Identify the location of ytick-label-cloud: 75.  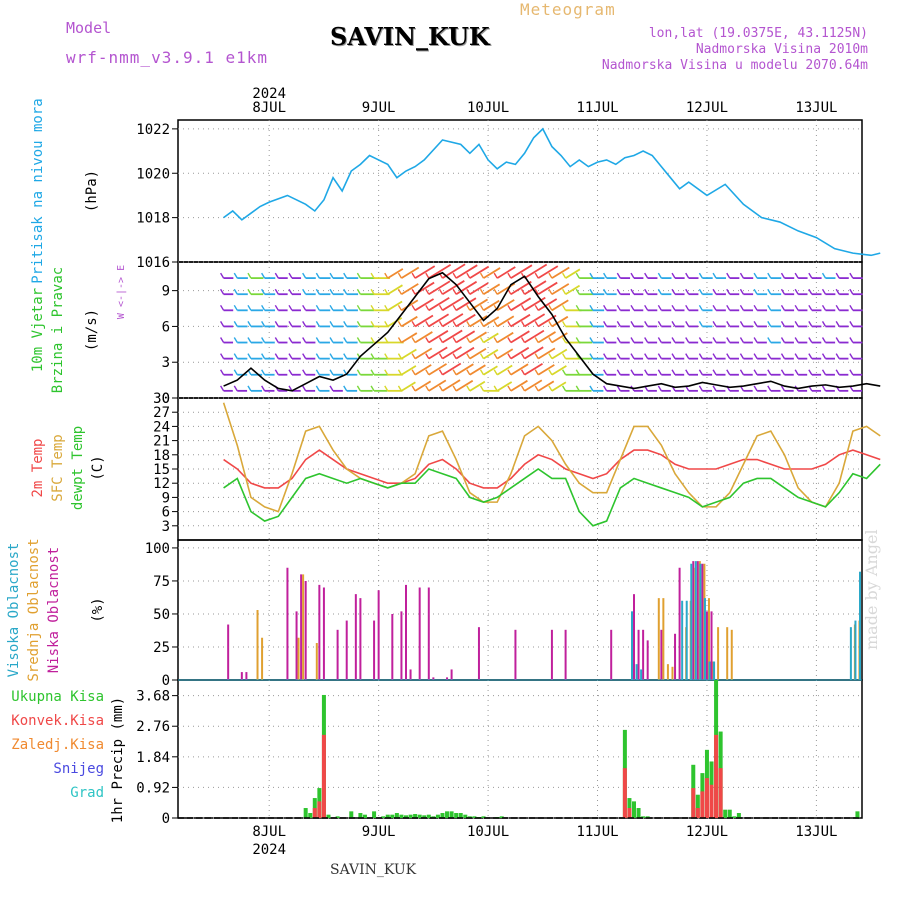
(161, 582).